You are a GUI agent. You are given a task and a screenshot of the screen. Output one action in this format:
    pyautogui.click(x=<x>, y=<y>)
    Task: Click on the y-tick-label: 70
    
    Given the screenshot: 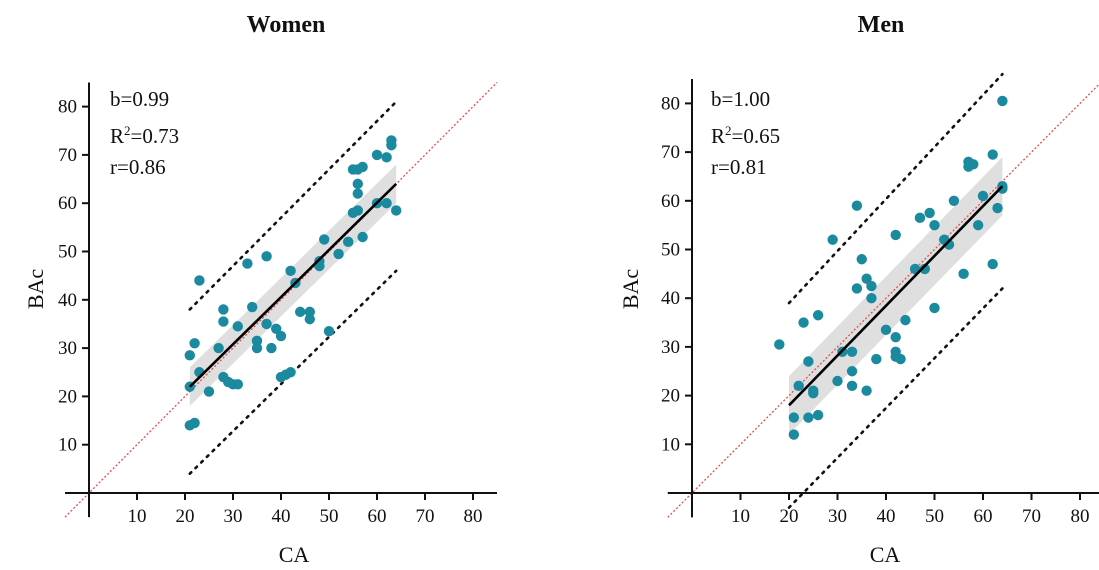 What is the action you would take?
    pyautogui.click(x=67, y=155)
    